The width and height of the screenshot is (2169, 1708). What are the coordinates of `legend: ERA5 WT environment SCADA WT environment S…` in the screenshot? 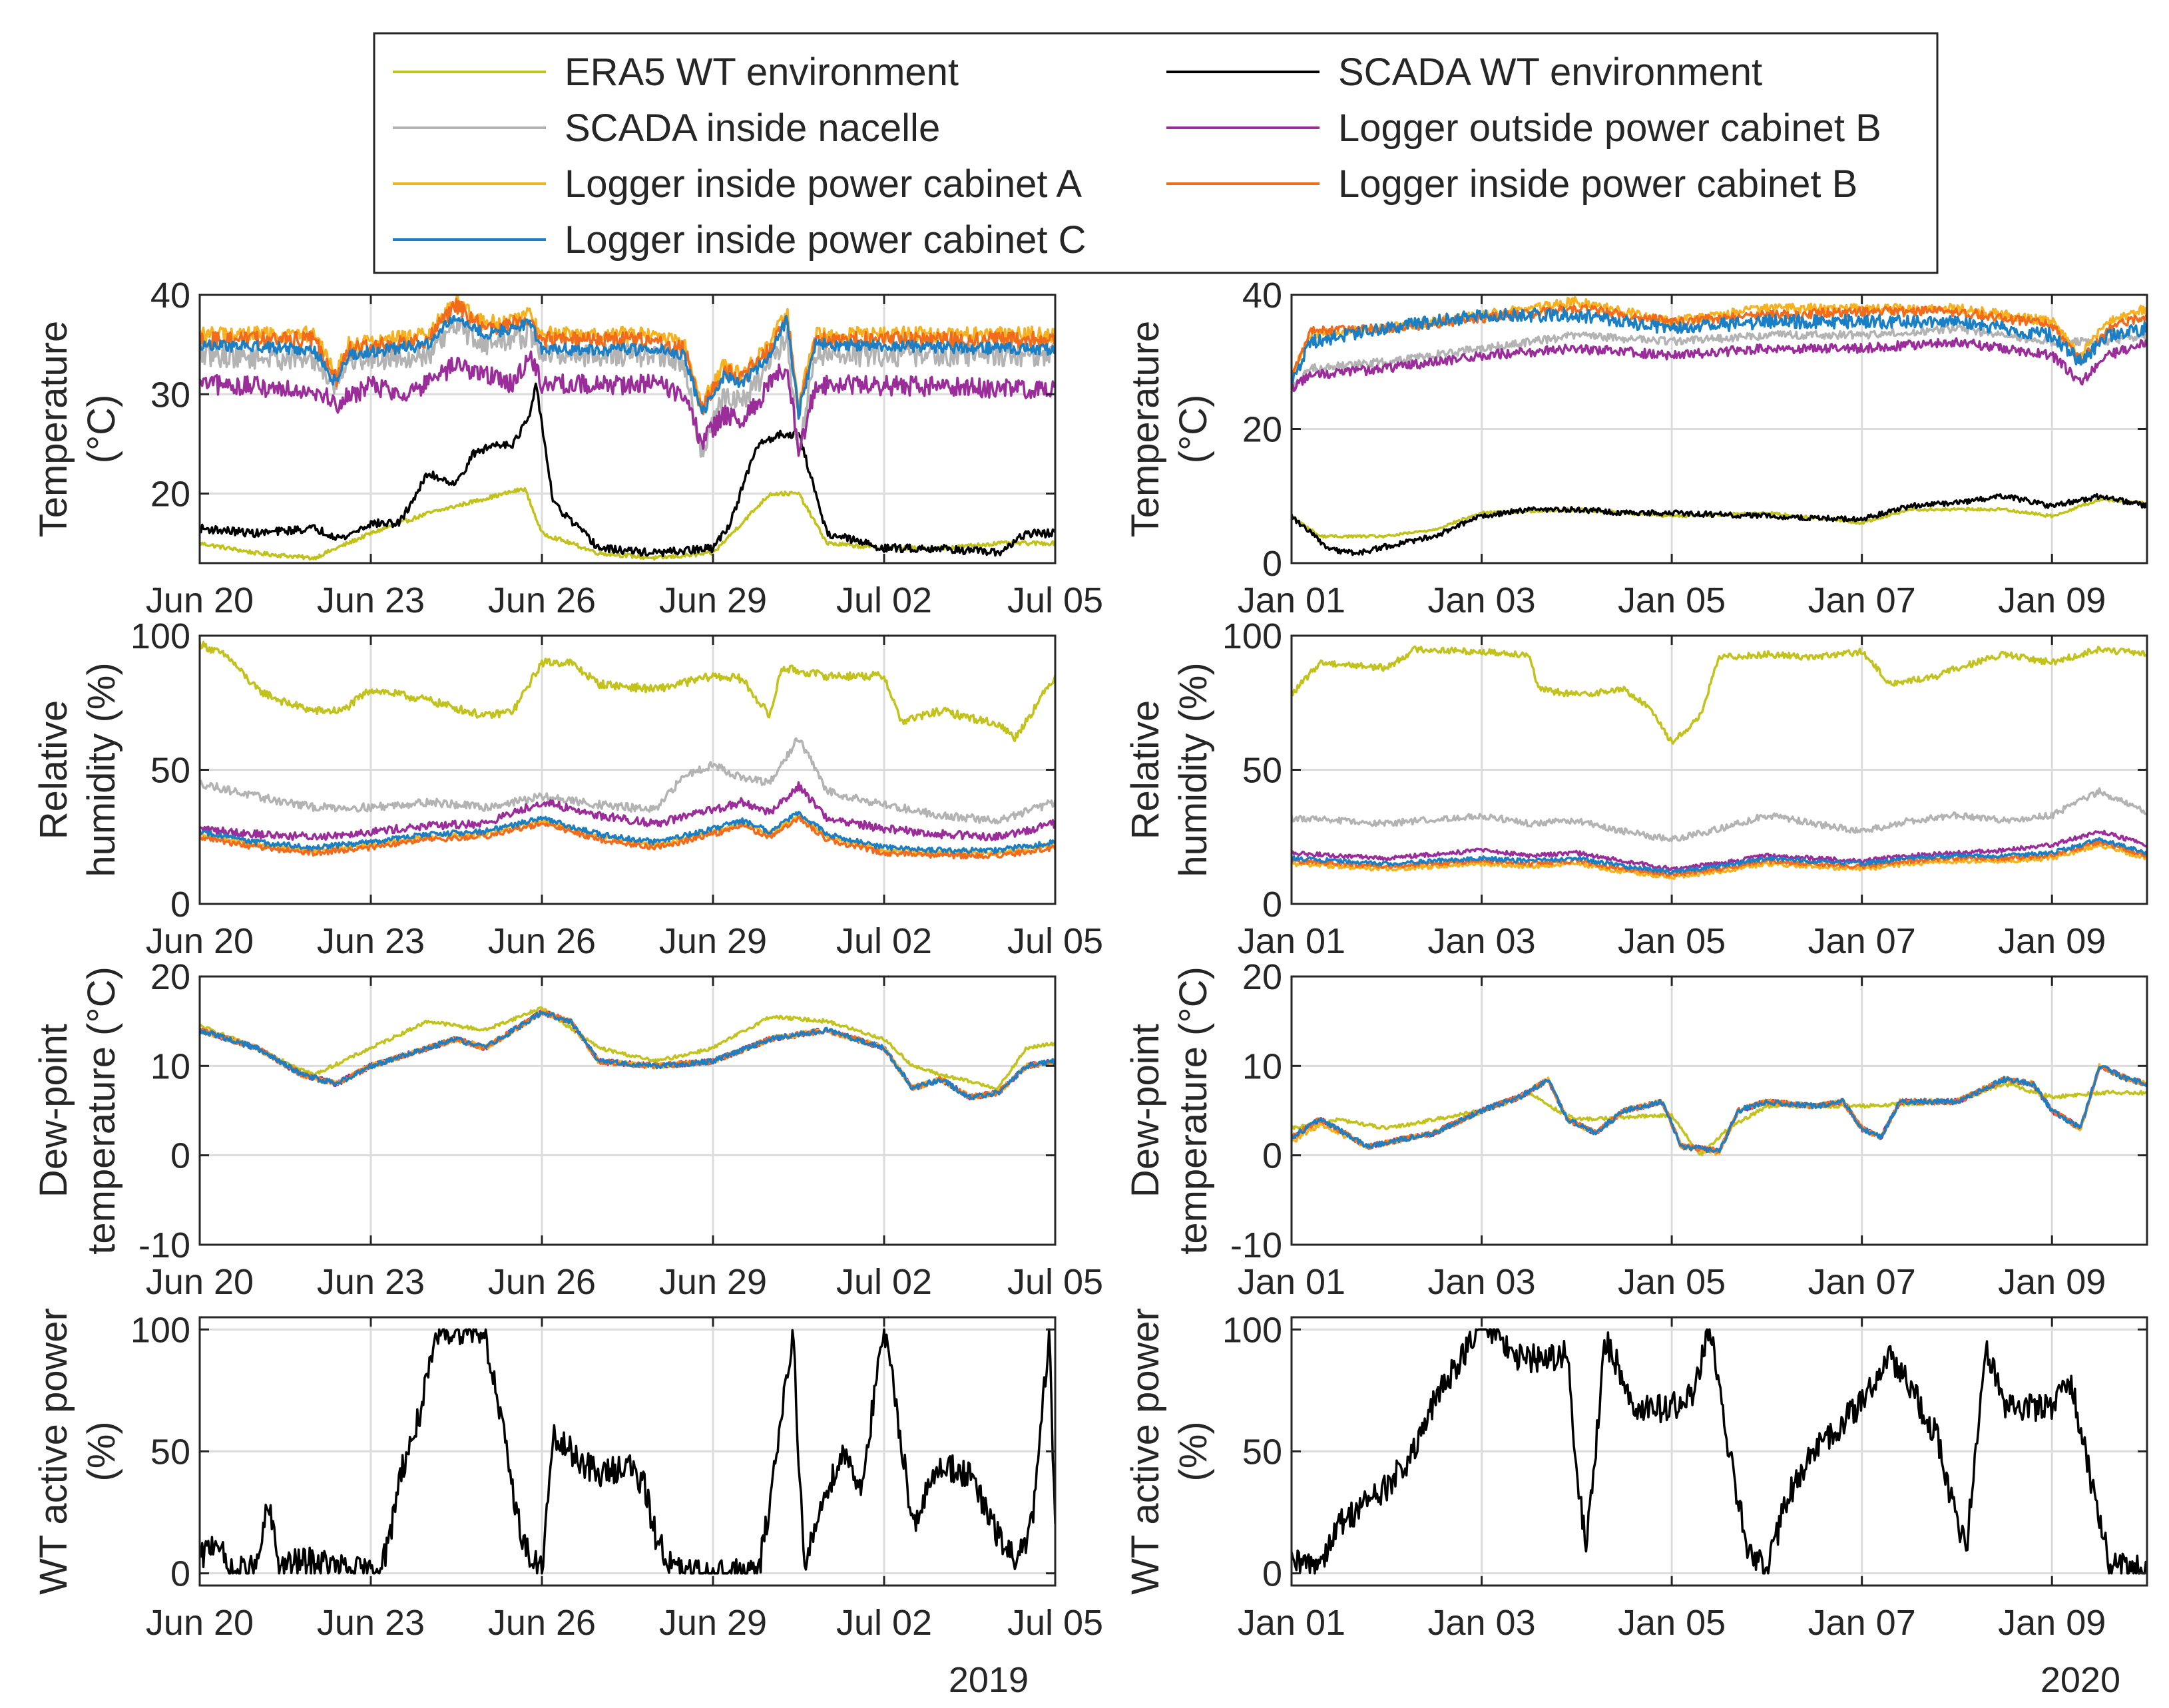 It's located at (1156, 153).